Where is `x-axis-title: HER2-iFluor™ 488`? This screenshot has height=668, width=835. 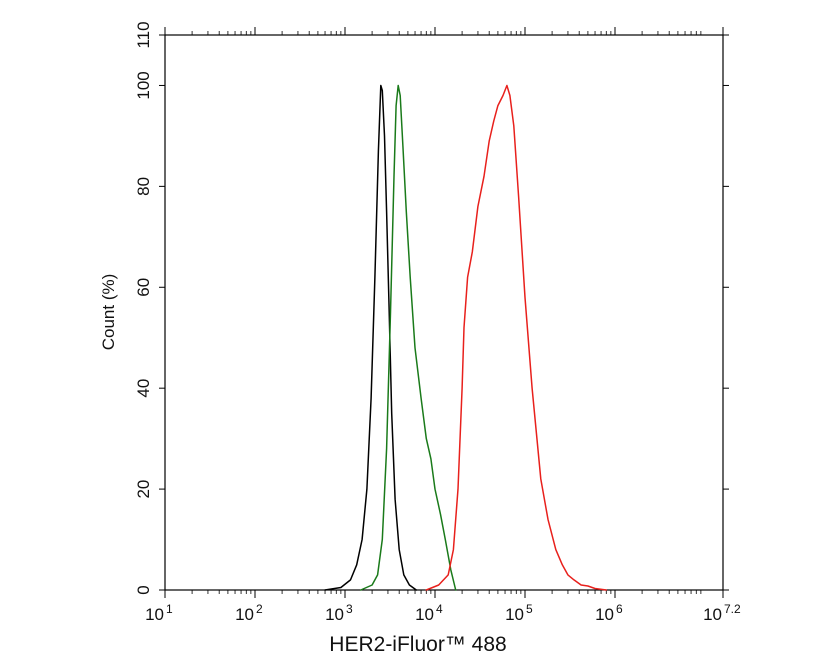
x-axis-title: HER2-iFluor™ 488 is located at coordinates (417, 644).